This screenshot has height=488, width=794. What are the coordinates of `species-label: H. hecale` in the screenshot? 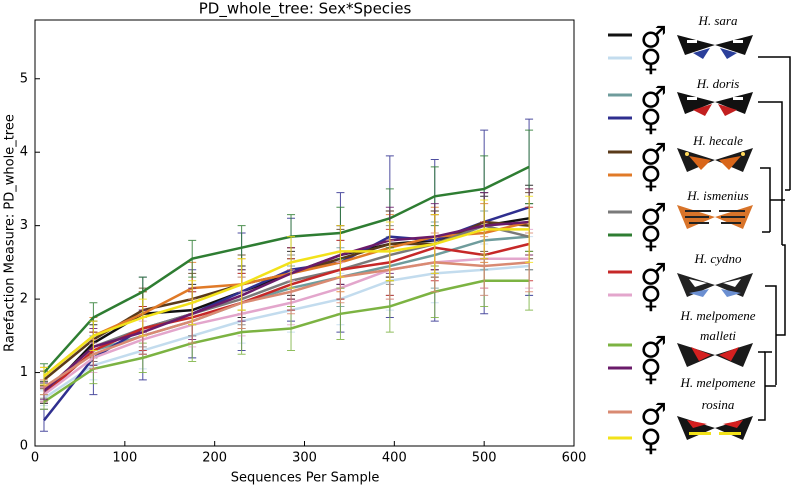 It's located at (717, 140).